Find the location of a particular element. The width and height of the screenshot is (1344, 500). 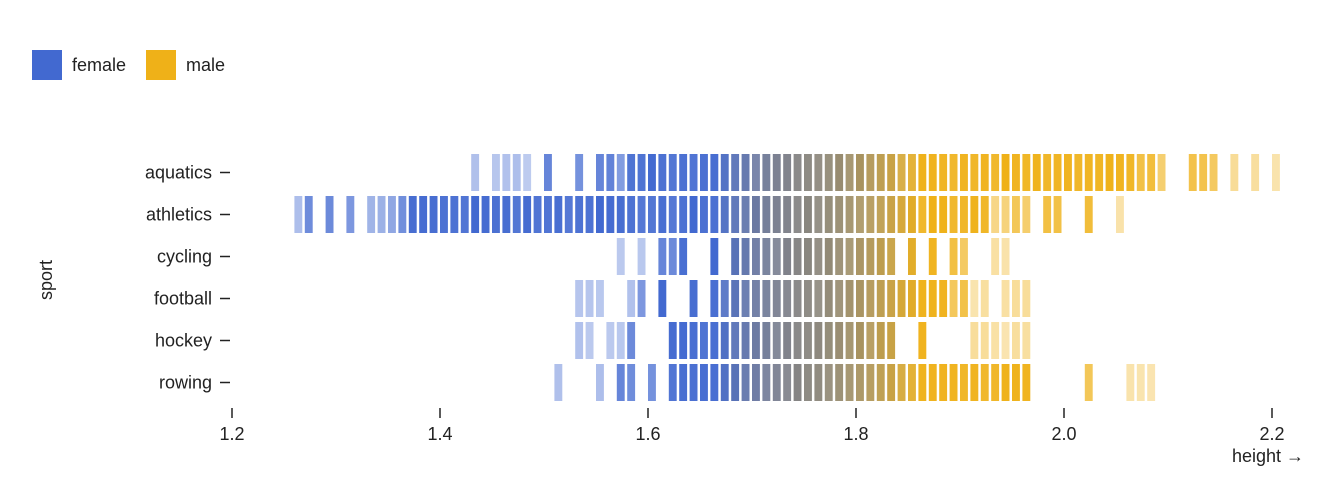

legend-label-male: male is located at coordinates (206, 64).